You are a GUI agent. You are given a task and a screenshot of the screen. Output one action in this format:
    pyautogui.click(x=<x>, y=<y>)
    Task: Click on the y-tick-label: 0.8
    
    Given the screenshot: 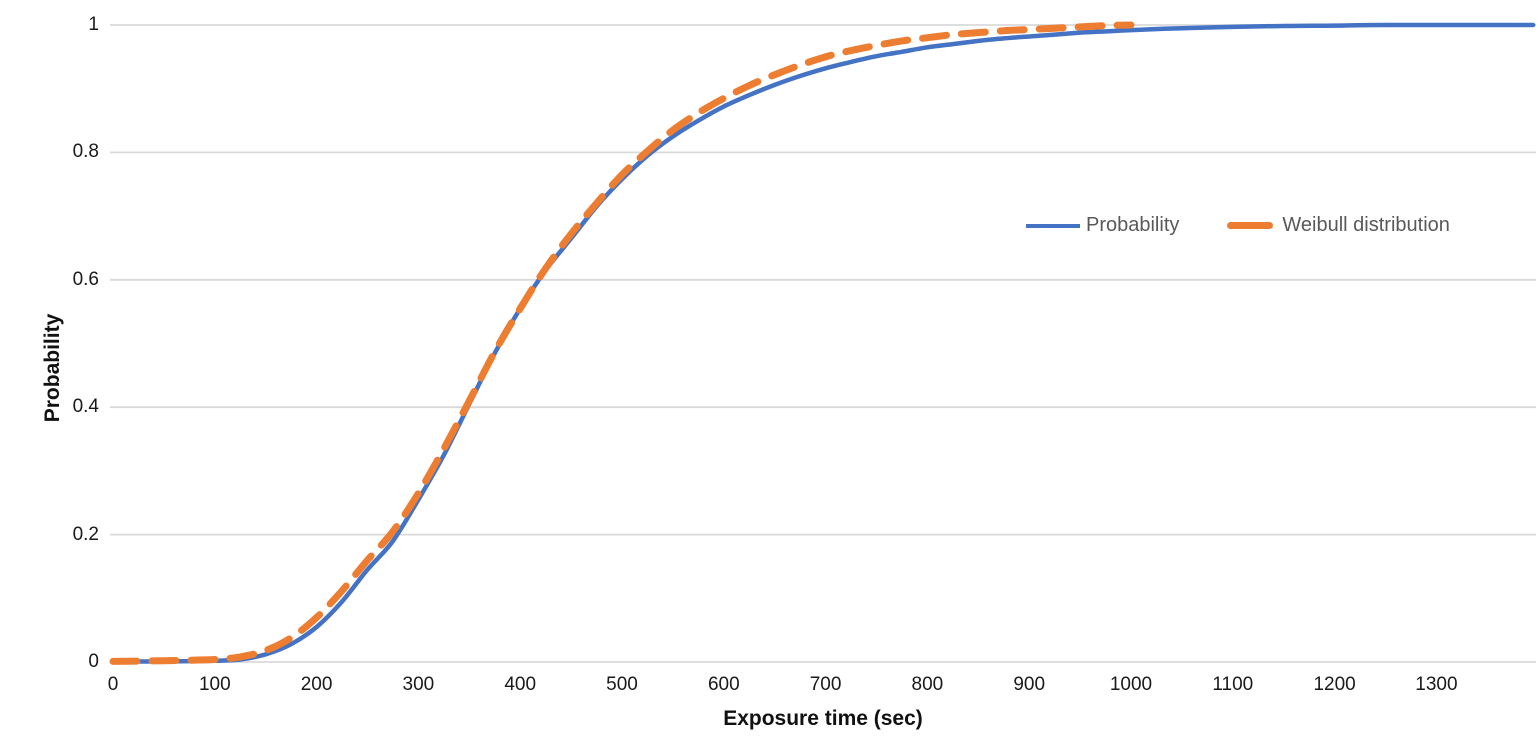 What is the action you would take?
    pyautogui.click(x=85, y=152)
    